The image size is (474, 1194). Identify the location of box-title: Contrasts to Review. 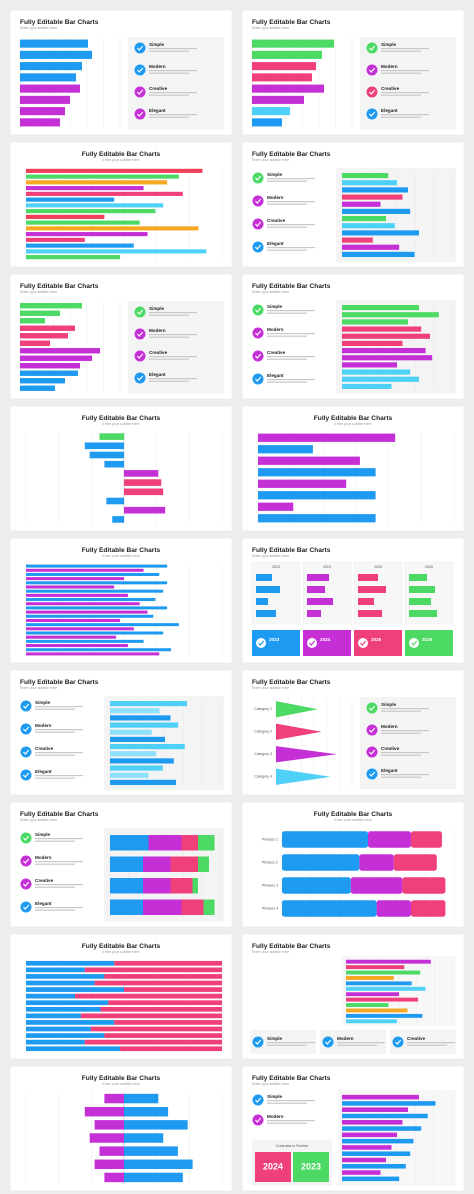
(292, 1146).